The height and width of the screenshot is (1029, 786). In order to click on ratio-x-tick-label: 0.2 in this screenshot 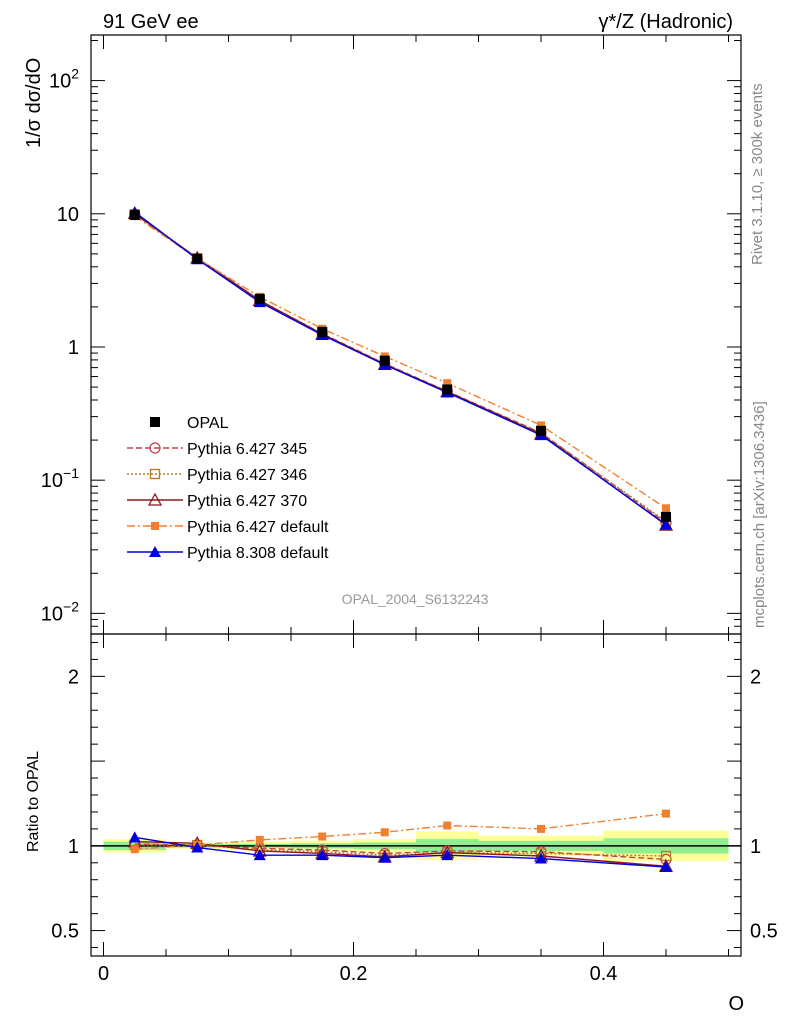, I will do `click(354, 974)`.